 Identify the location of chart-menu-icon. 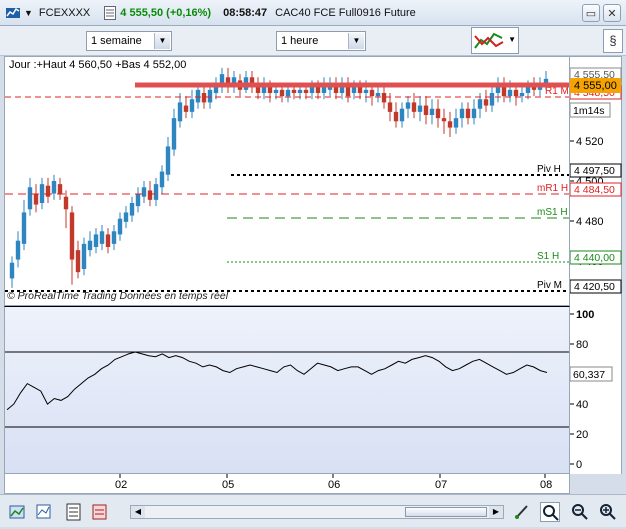
(13, 13).